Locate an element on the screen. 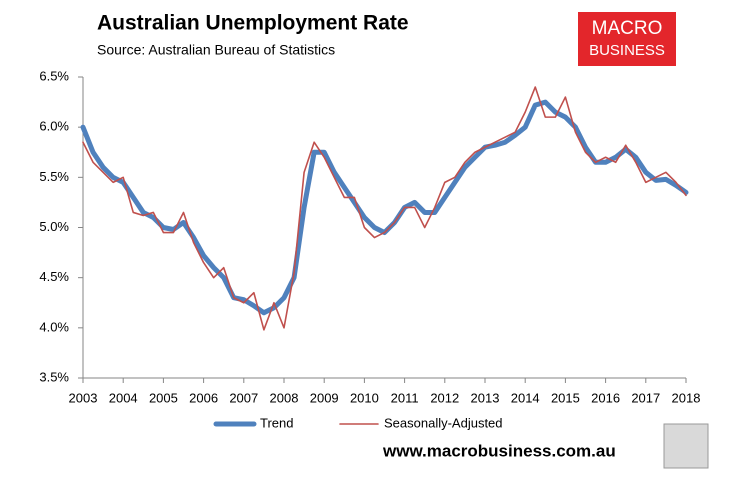  y-tick-label: 6.0% is located at coordinates (54, 126).